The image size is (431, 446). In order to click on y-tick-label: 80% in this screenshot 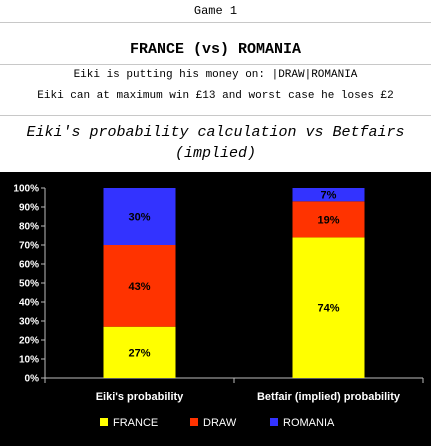, I will do `click(29, 227)`.